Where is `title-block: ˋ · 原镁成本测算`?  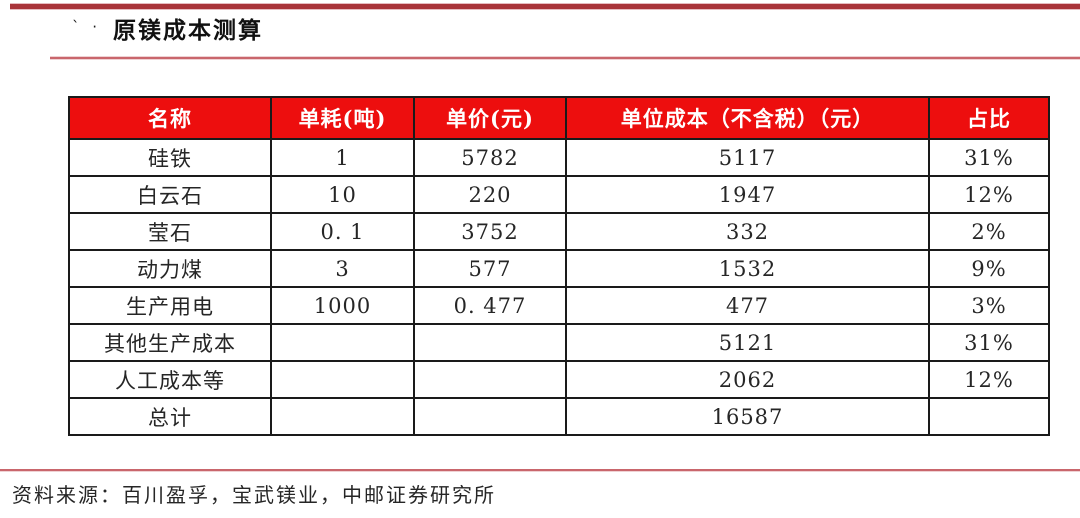 title-block: ˋ · 原镁成本测算 is located at coordinates (167, 31).